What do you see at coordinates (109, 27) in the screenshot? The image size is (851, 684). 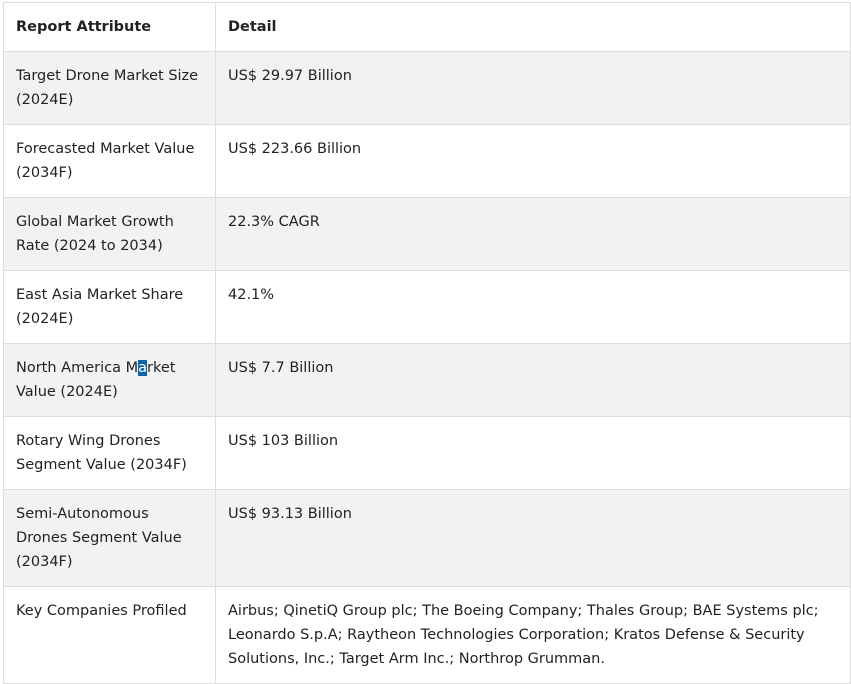 I see `header-report-attribute: Report Attribute` at bounding box center [109, 27].